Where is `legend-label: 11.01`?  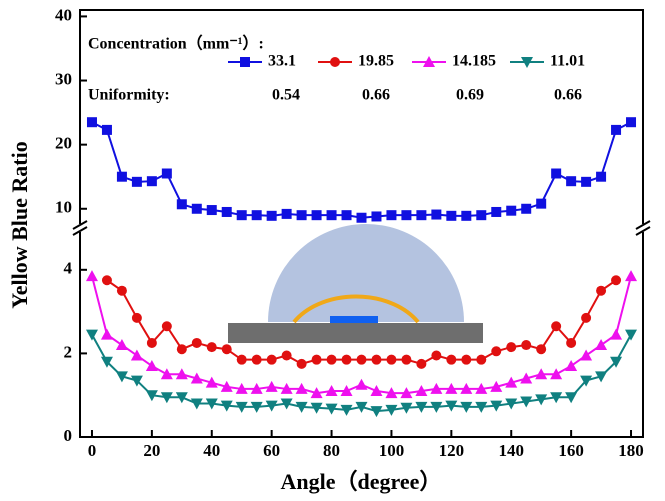
legend-label: 11.01 is located at coordinates (567, 61).